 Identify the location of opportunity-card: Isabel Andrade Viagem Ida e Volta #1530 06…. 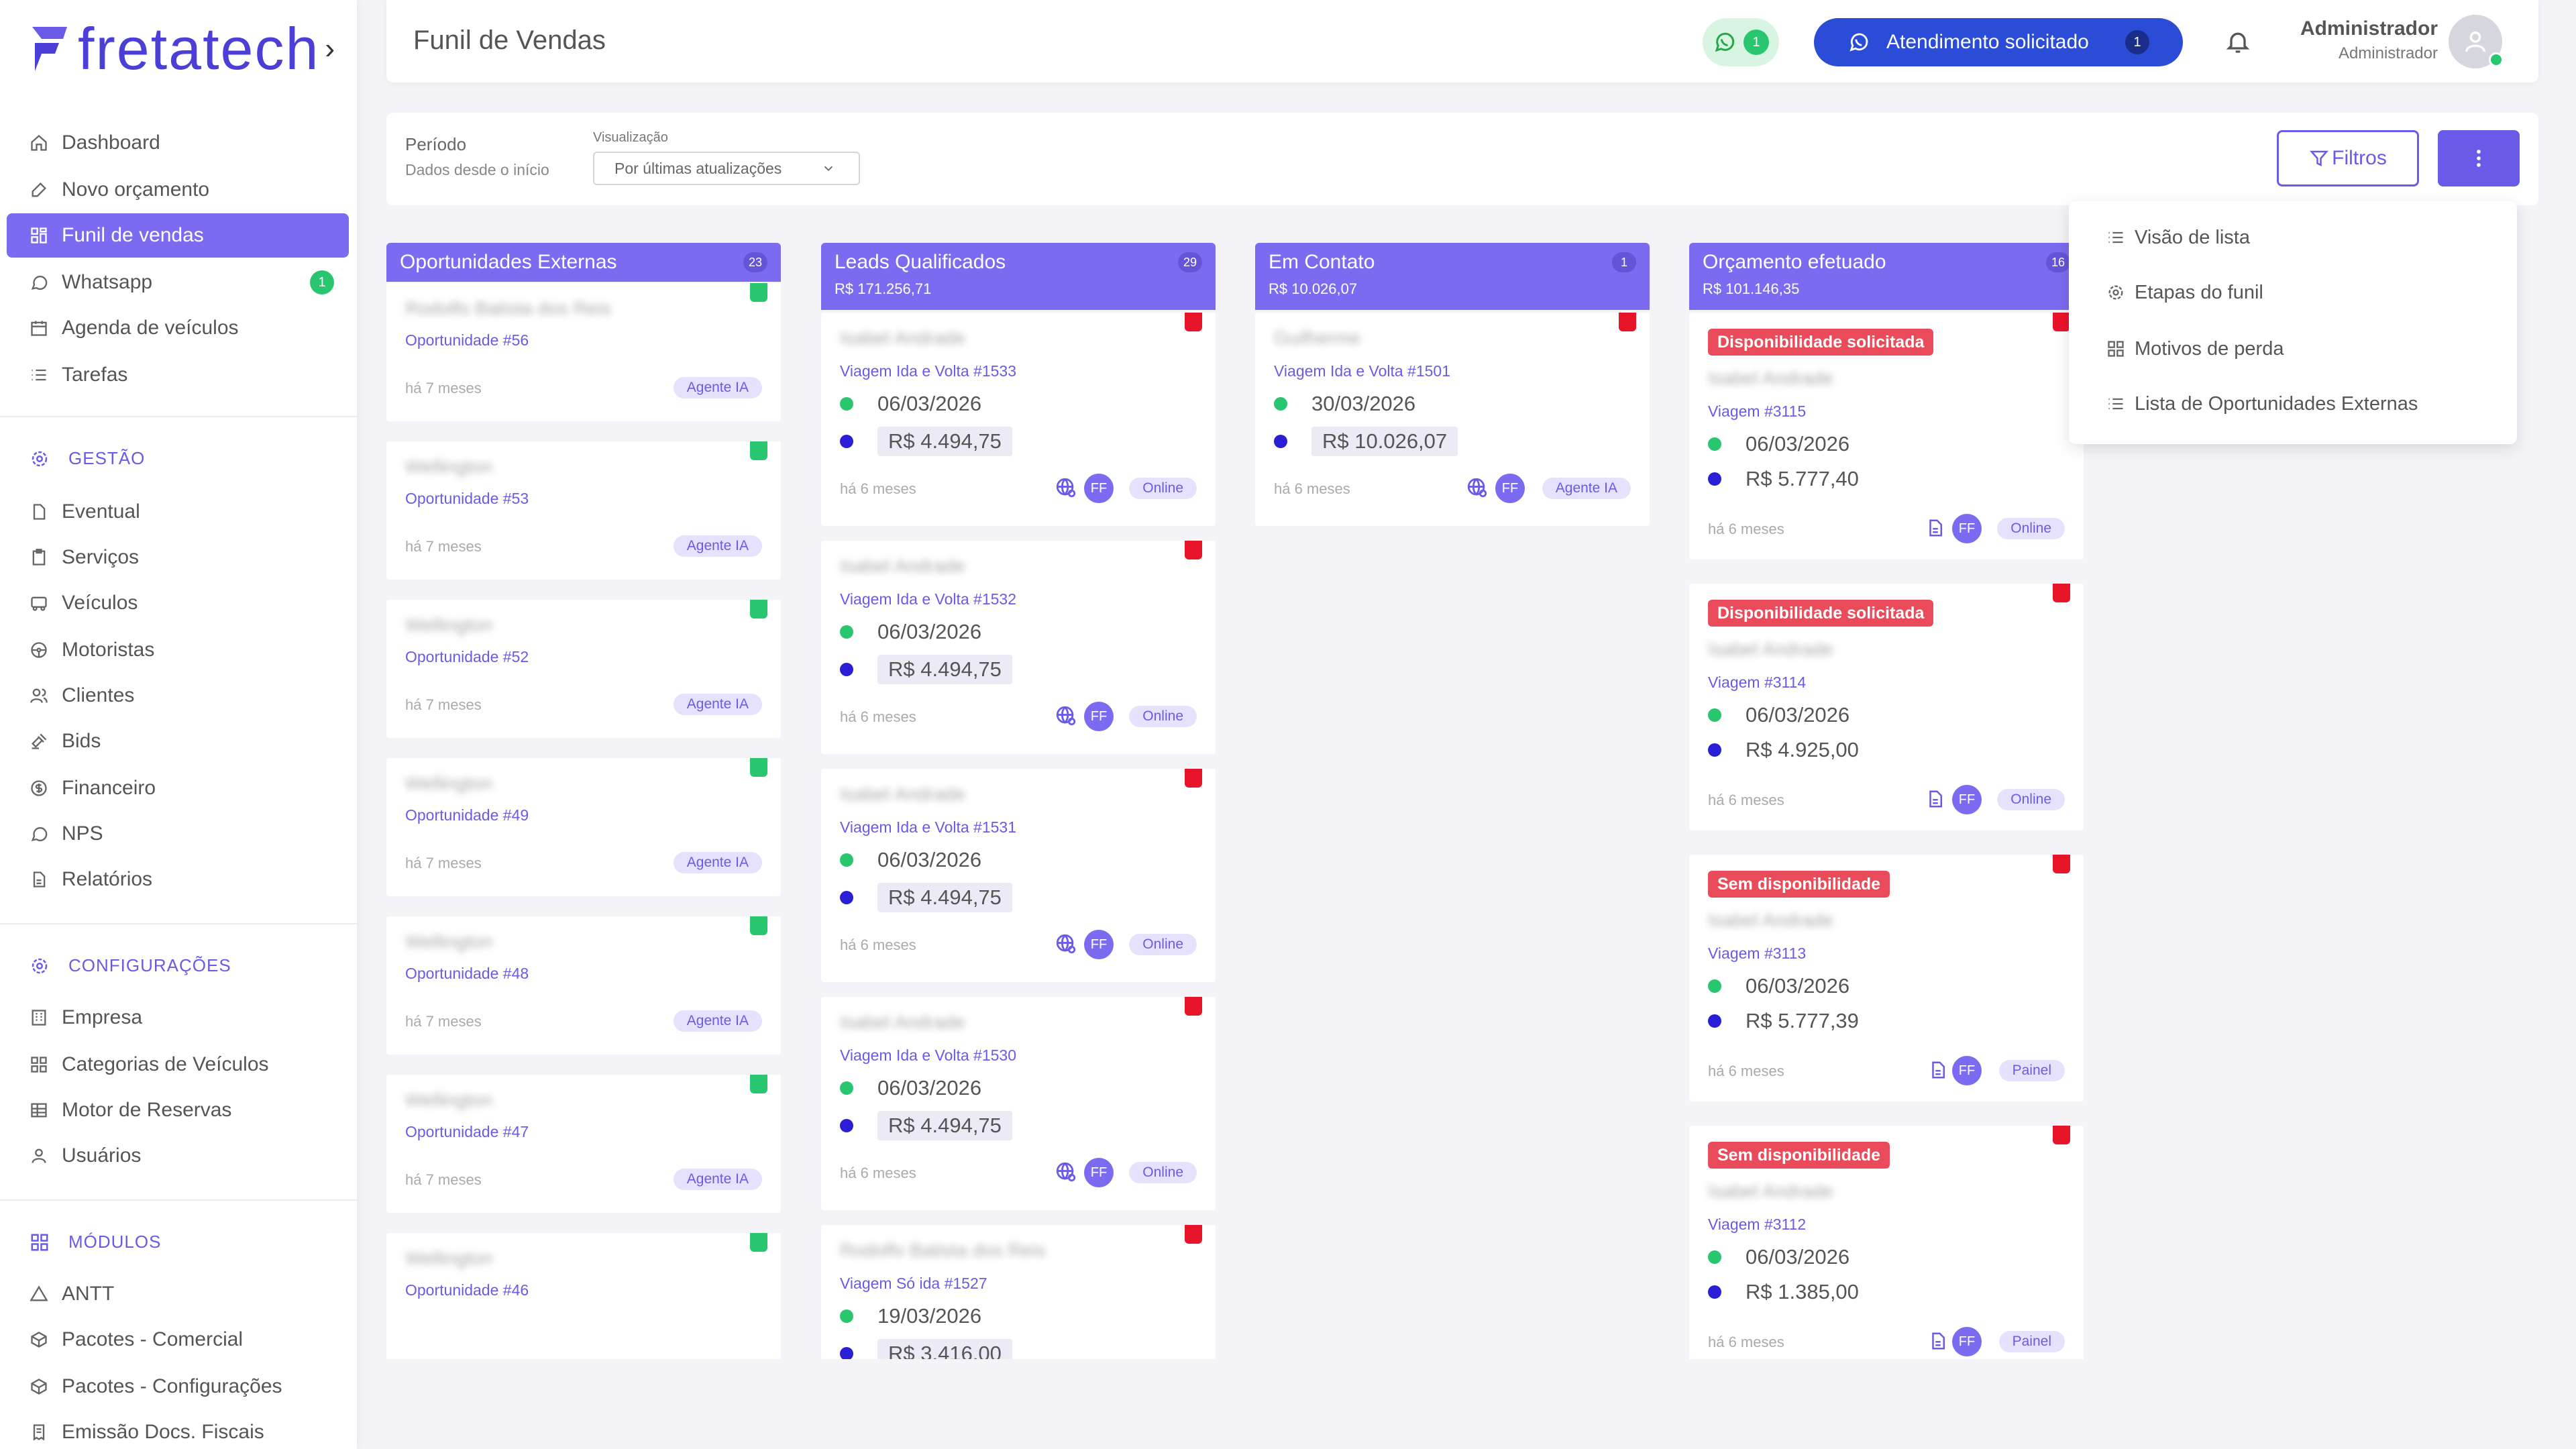
(1018, 1103).